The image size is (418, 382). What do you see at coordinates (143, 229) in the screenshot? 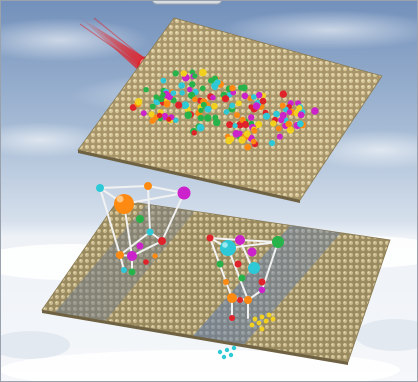
I see `left-cluster` at bounding box center [143, 229].